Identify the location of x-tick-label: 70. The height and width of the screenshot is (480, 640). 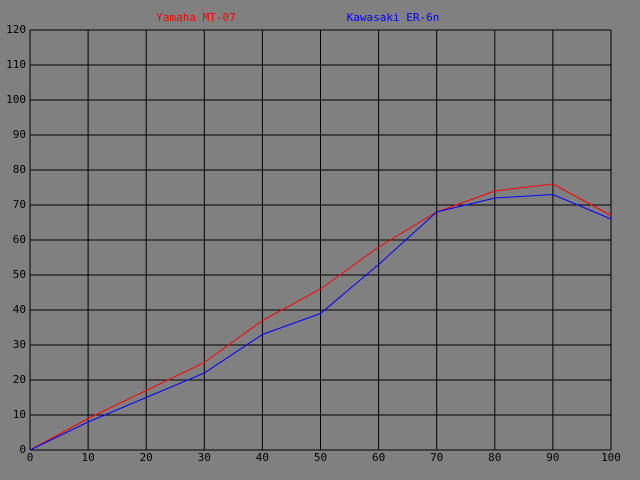
(436, 457).